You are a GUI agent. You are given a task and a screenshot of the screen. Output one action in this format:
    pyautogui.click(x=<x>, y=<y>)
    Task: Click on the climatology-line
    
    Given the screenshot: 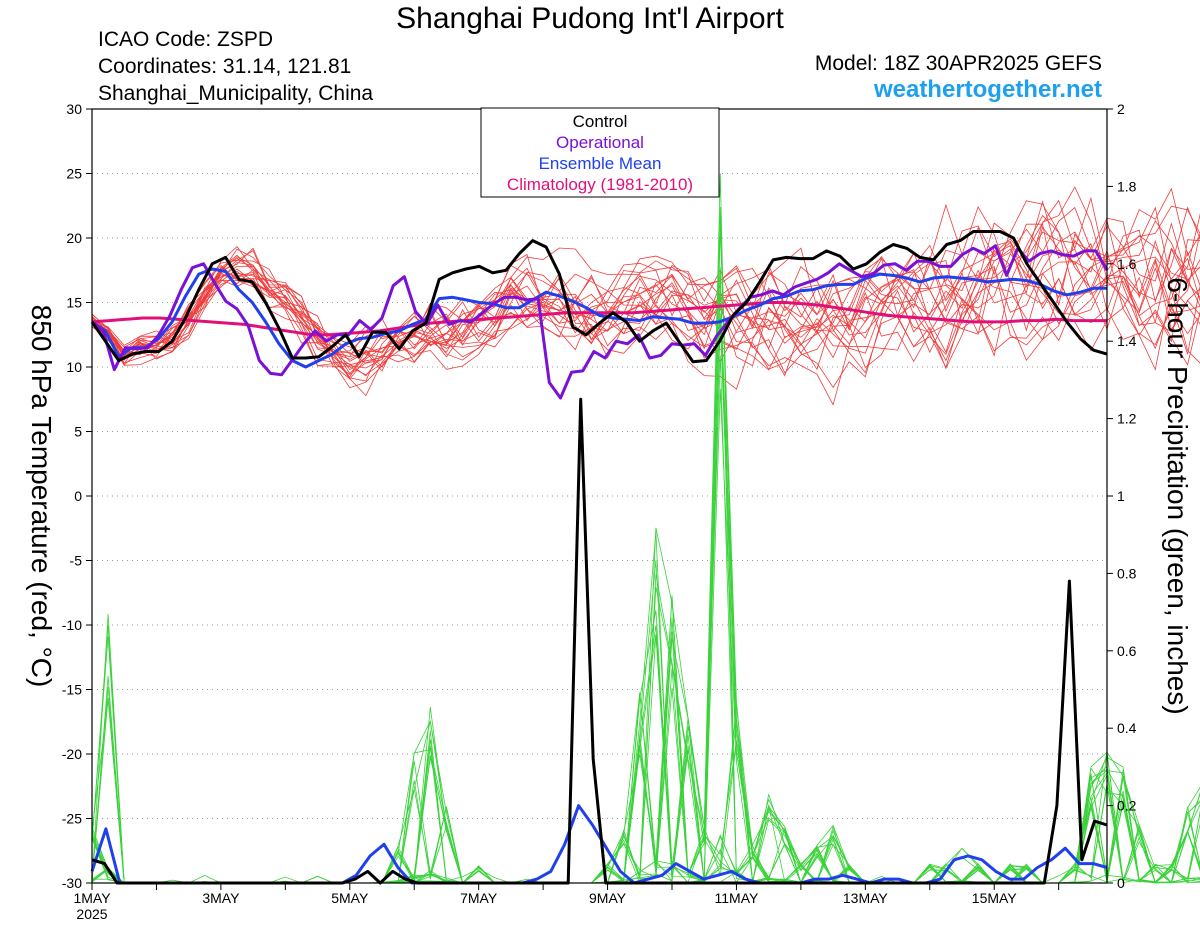 What is the action you would take?
    pyautogui.click(x=599, y=319)
    